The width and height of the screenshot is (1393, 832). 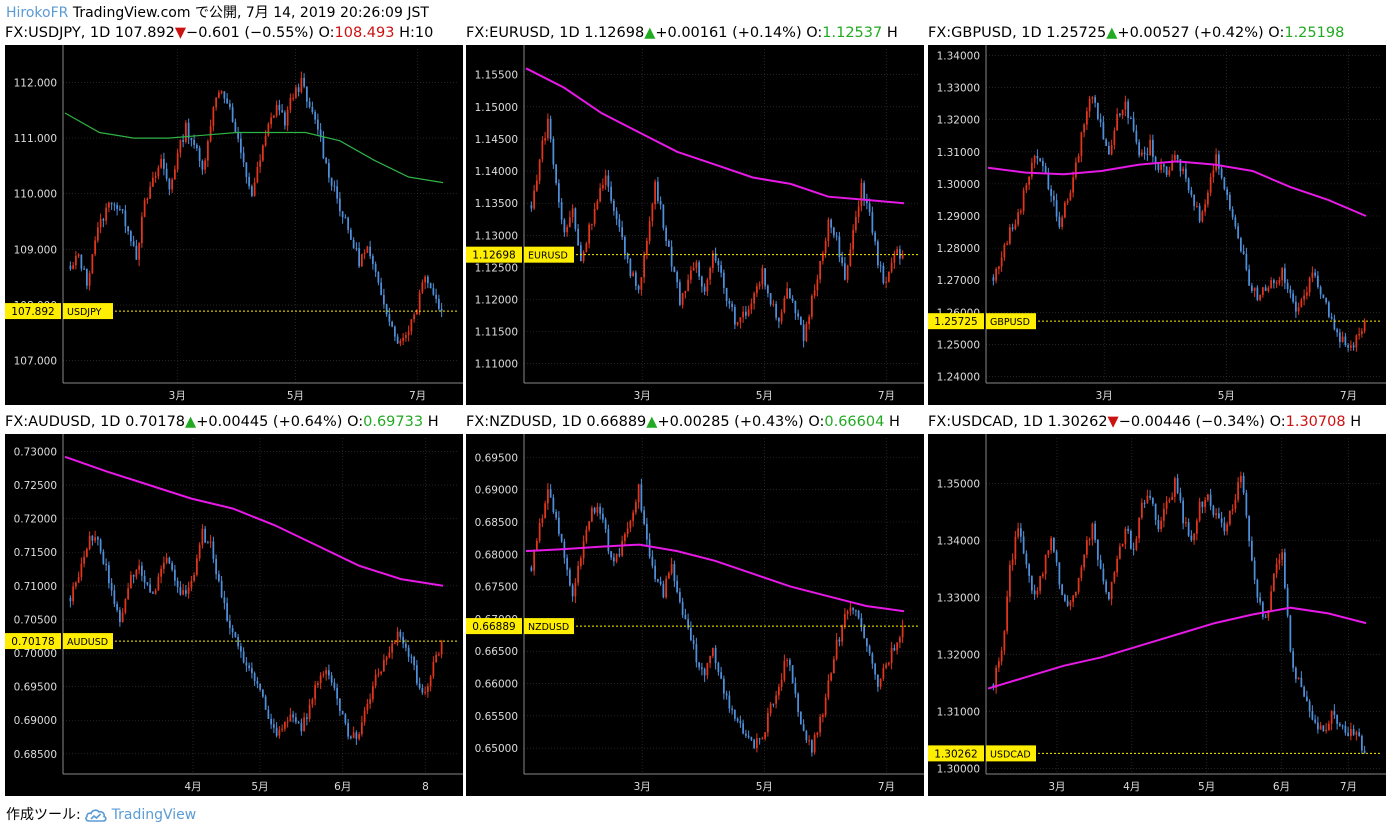 What do you see at coordinates (958, 281) in the screenshot?
I see `y-tick-label: 1.27000` at bounding box center [958, 281].